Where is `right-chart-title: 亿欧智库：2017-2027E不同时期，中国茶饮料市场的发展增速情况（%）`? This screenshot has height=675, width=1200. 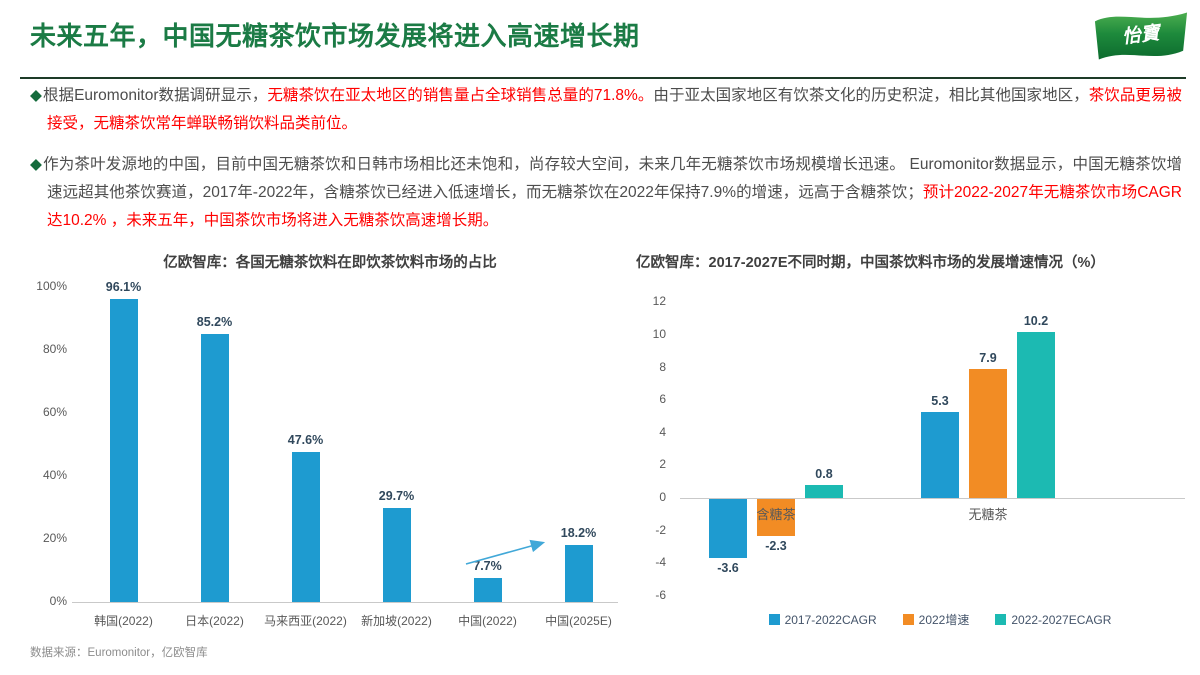 right-chart-title: 亿欧智库：2017-2027E不同时期，中国茶饮料市场的发展增速情况（%） is located at coordinates (870, 263).